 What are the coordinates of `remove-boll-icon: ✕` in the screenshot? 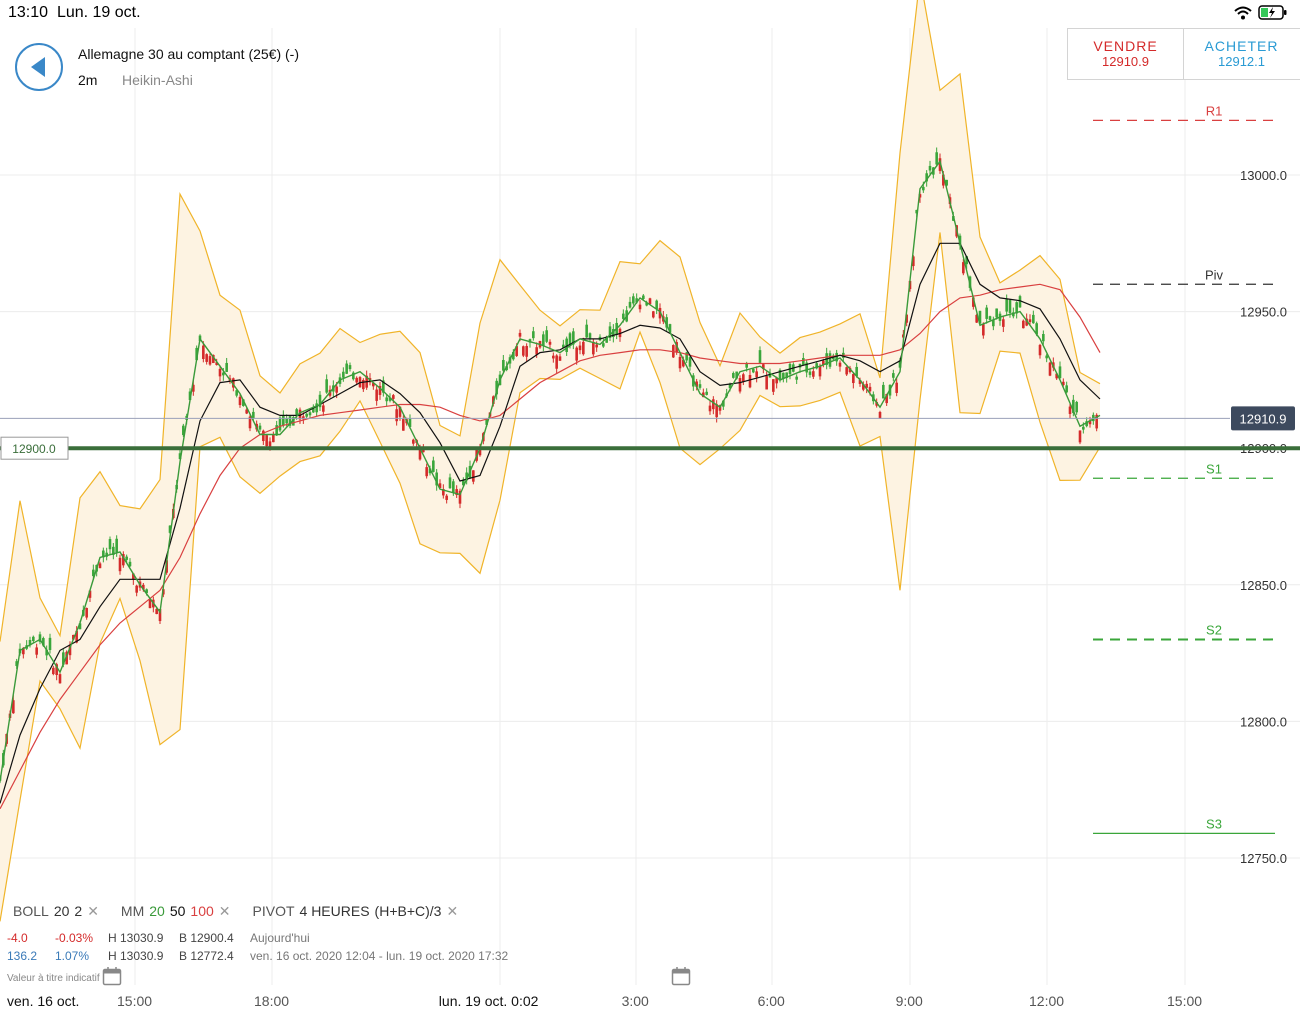 It's located at (93, 911).